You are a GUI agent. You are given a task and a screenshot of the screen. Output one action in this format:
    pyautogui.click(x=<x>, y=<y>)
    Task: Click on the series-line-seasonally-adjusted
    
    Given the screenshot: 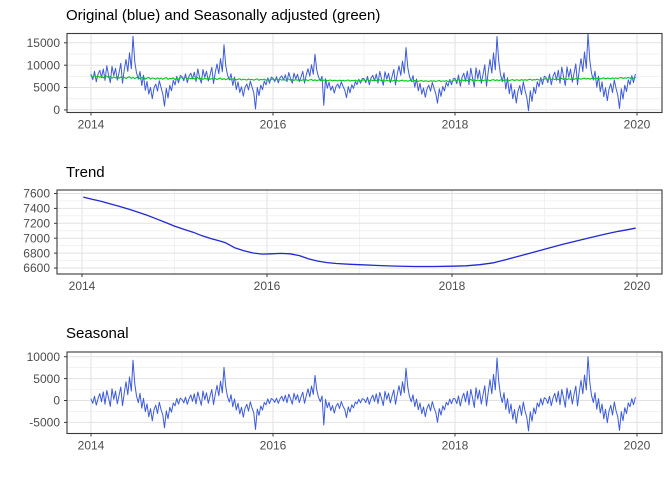 What is the action you would take?
    pyautogui.click(x=363, y=79)
    